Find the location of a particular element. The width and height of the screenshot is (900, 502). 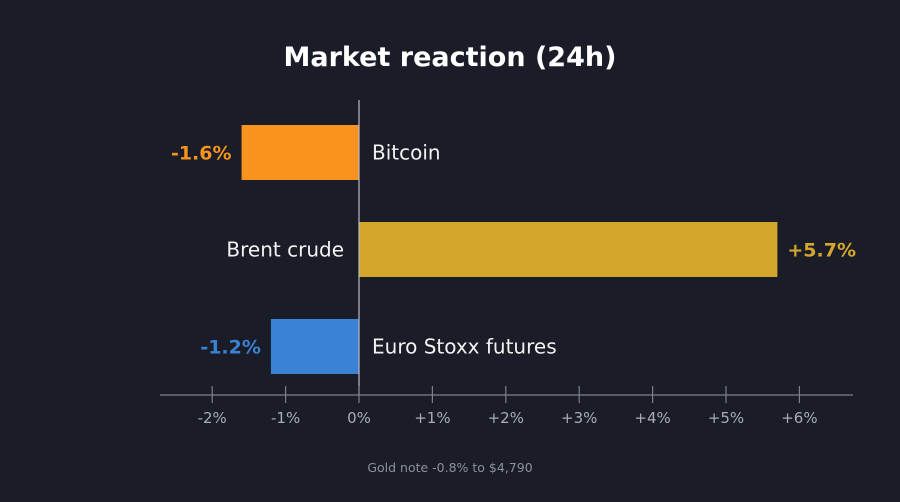

x-tick-label: 0% is located at coordinates (359, 418).